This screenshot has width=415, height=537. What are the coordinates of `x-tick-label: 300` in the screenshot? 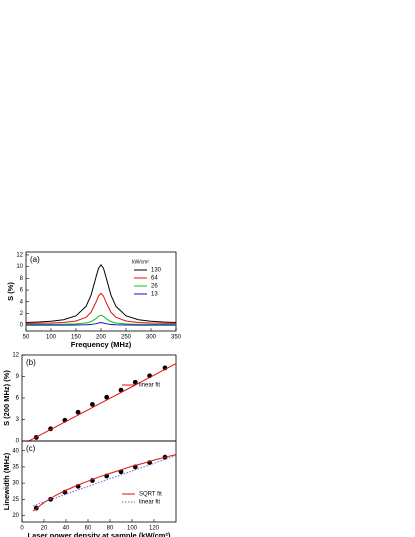 It's located at (151, 338).